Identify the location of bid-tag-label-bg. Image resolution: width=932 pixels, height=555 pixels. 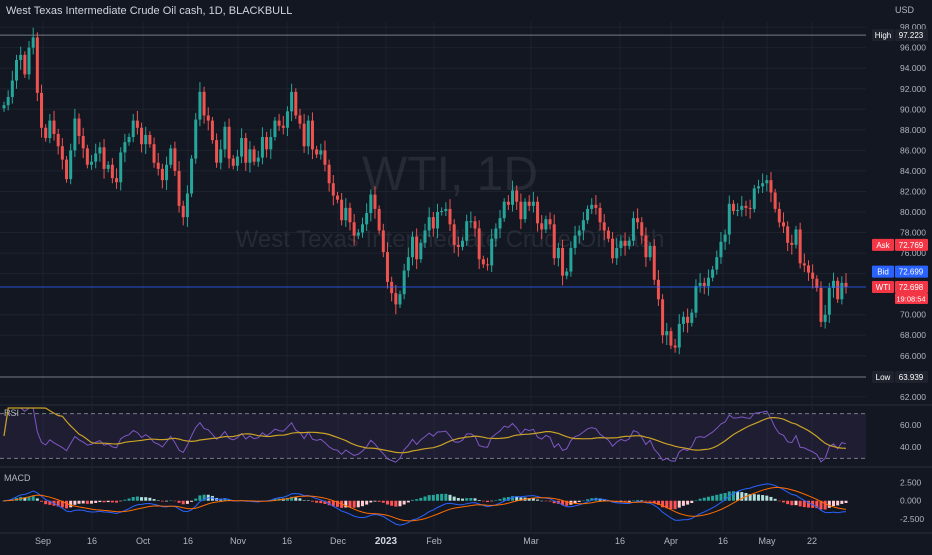
(883, 271).